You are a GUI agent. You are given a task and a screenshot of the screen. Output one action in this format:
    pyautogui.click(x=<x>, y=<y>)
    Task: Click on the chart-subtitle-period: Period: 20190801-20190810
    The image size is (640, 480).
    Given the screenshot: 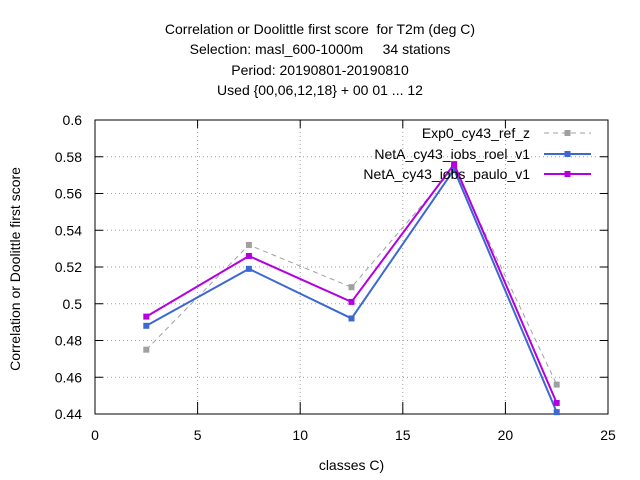 What is the action you would take?
    pyautogui.click(x=320, y=70)
    